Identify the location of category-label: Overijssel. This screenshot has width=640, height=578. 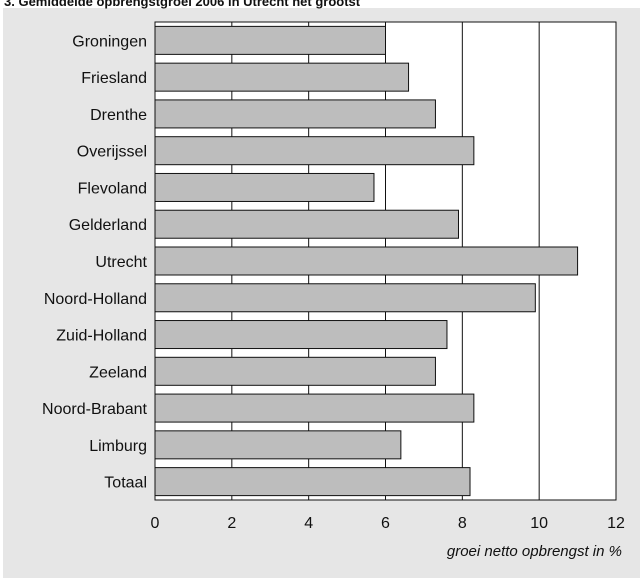
(112, 152).